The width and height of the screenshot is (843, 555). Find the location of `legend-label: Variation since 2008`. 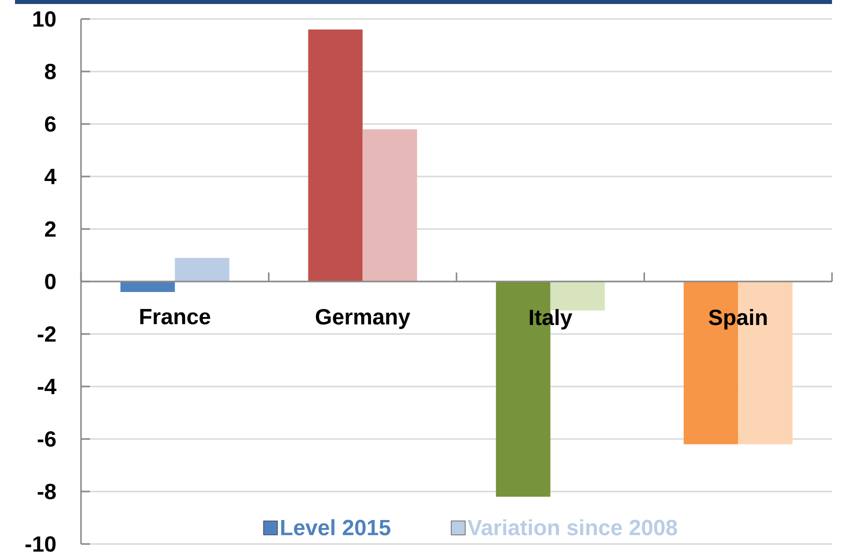

legend-label: Variation since 2008 is located at coordinates (573, 527).